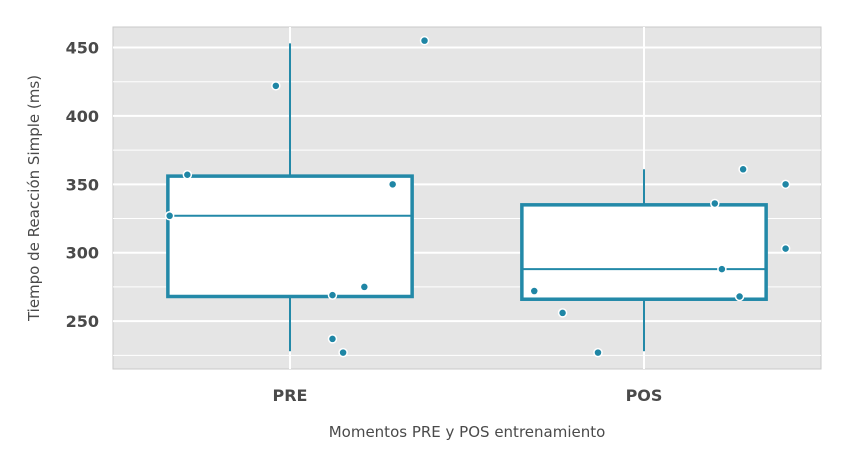 The width and height of the screenshot is (850, 461). Describe the element at coordinates (34, 198) in the screenshot. I see `y-axis-label: Tiempo de Reacción Simple (ms)` at that location.